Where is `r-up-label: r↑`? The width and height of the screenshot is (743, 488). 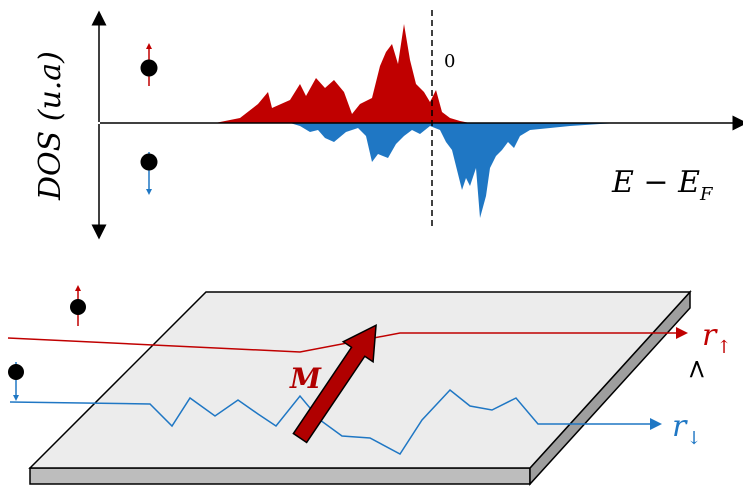
r-up-label: r↑ is located at coordinates (716, 338).